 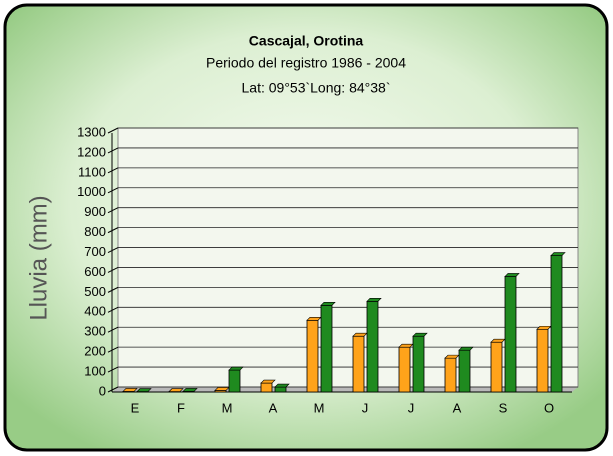 I want to click on chart-title: Cascajal, Orotina, so click(x=306, y=41).